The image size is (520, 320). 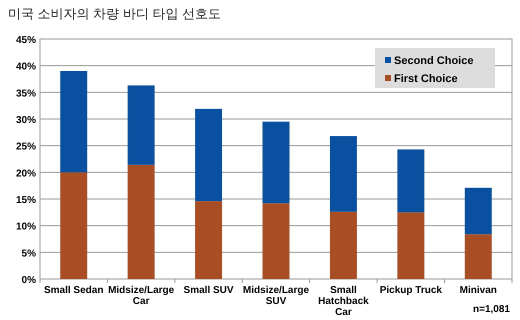 What do you see at coordinates (29, 280) in the screenshot?
I see `y-tick-label: 0%` at bounding box center [29, 280].